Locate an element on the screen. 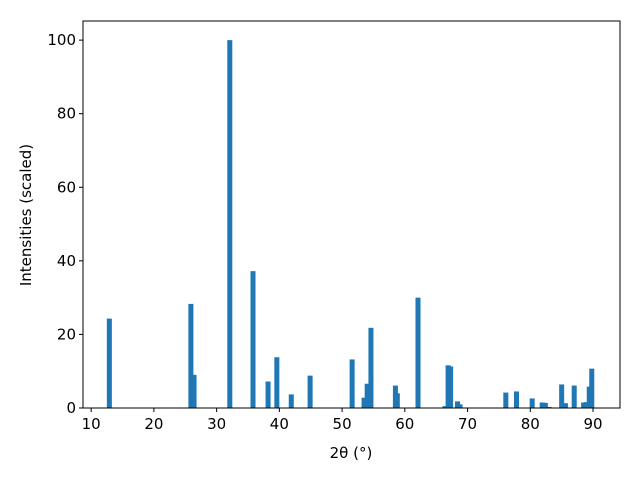  y-tick-label: 100 is located at coordinates (61, 40).